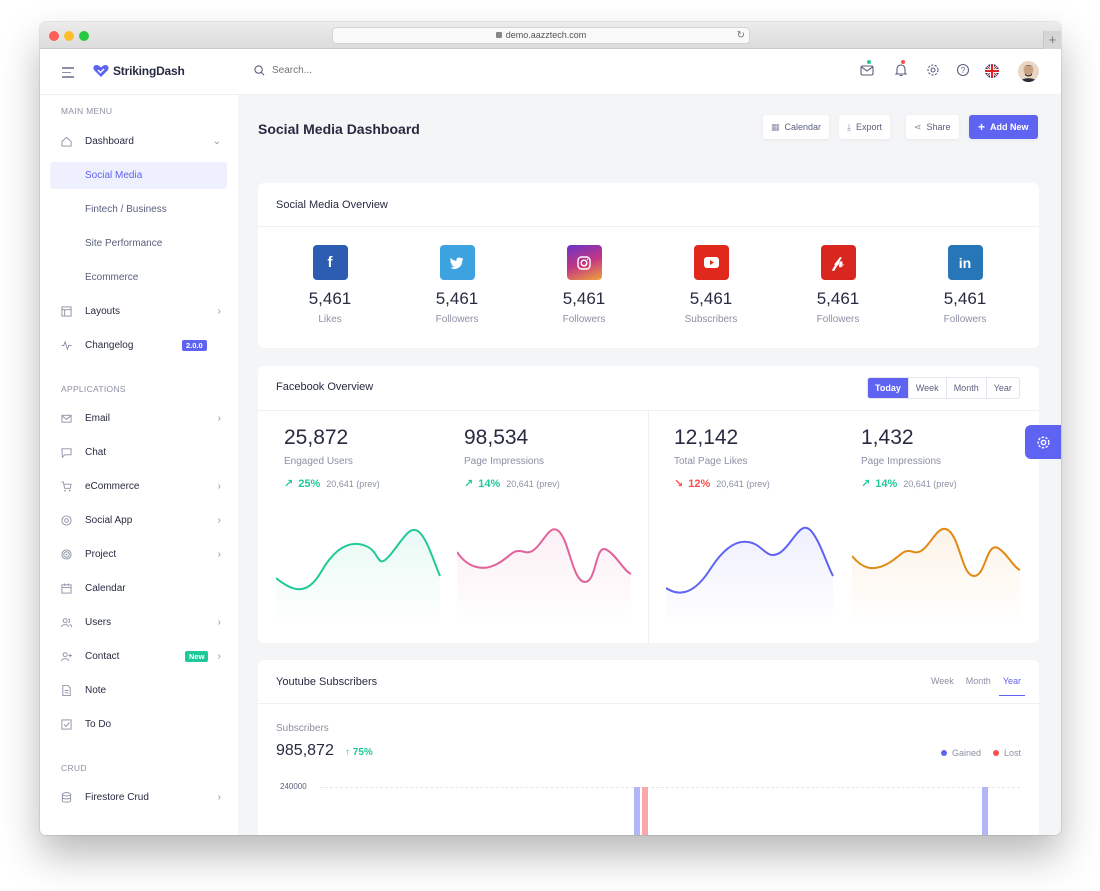 Image resolution: width=1100 pixels, height=891 pixels. Describe the element at coordinates (964, 71) in the screenshot. I see `help-button: ?` at that location.